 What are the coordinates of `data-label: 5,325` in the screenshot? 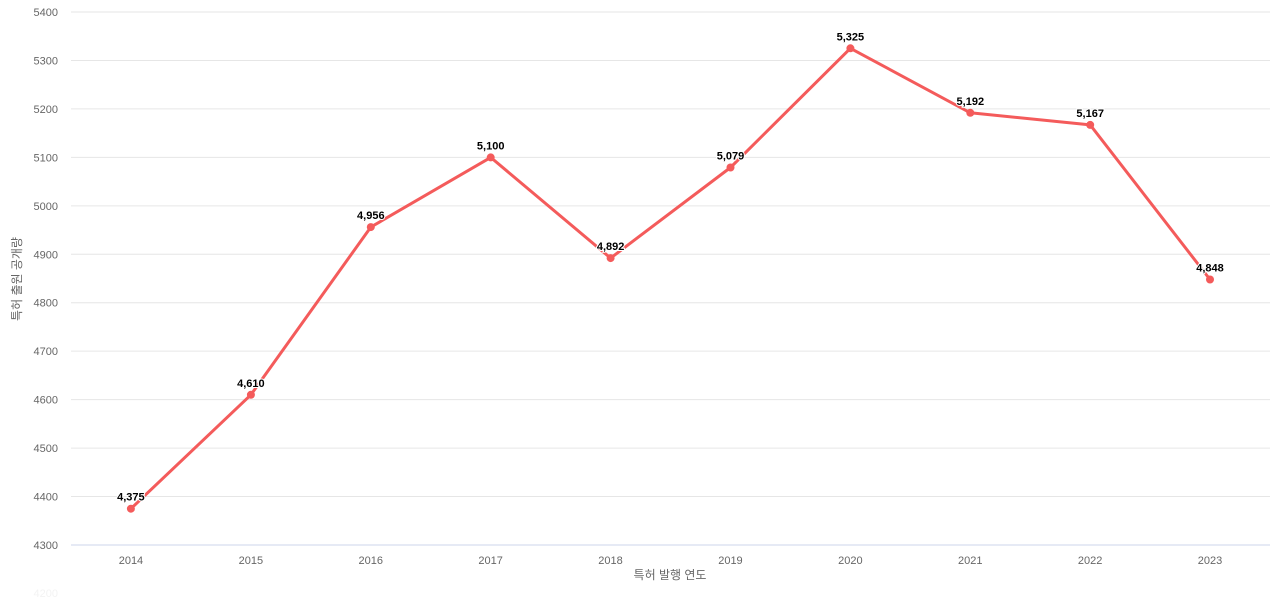 It's located at (851, 37).